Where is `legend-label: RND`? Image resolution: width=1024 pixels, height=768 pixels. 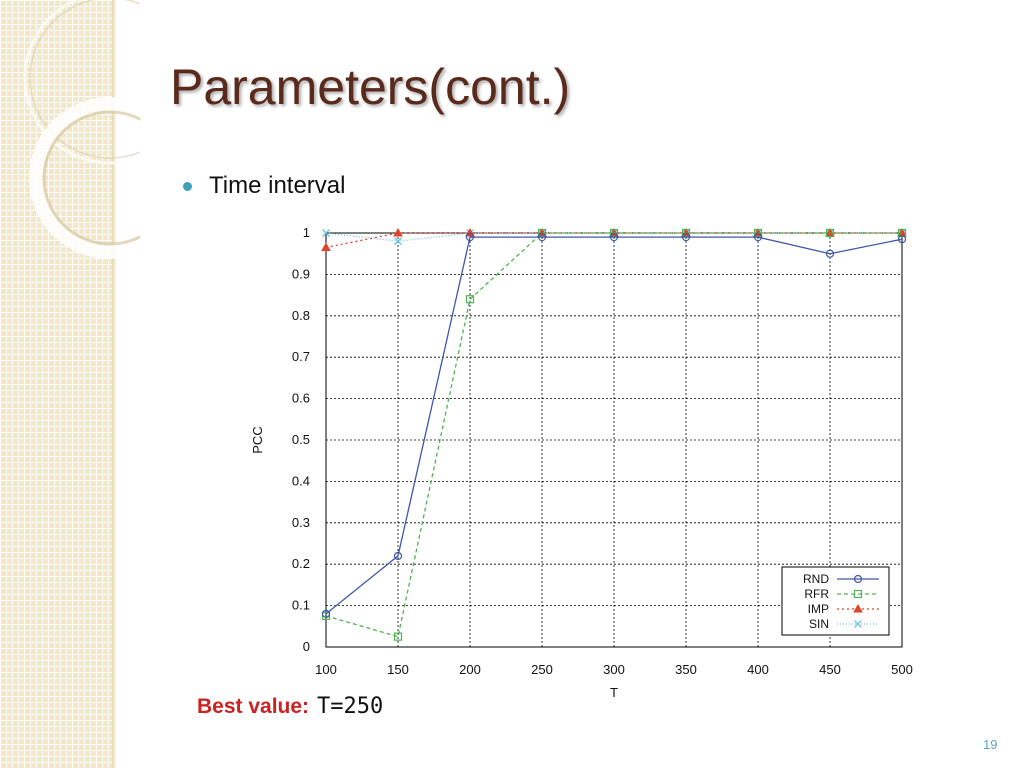
legend-label: RND is located at coordinates (816, 579).